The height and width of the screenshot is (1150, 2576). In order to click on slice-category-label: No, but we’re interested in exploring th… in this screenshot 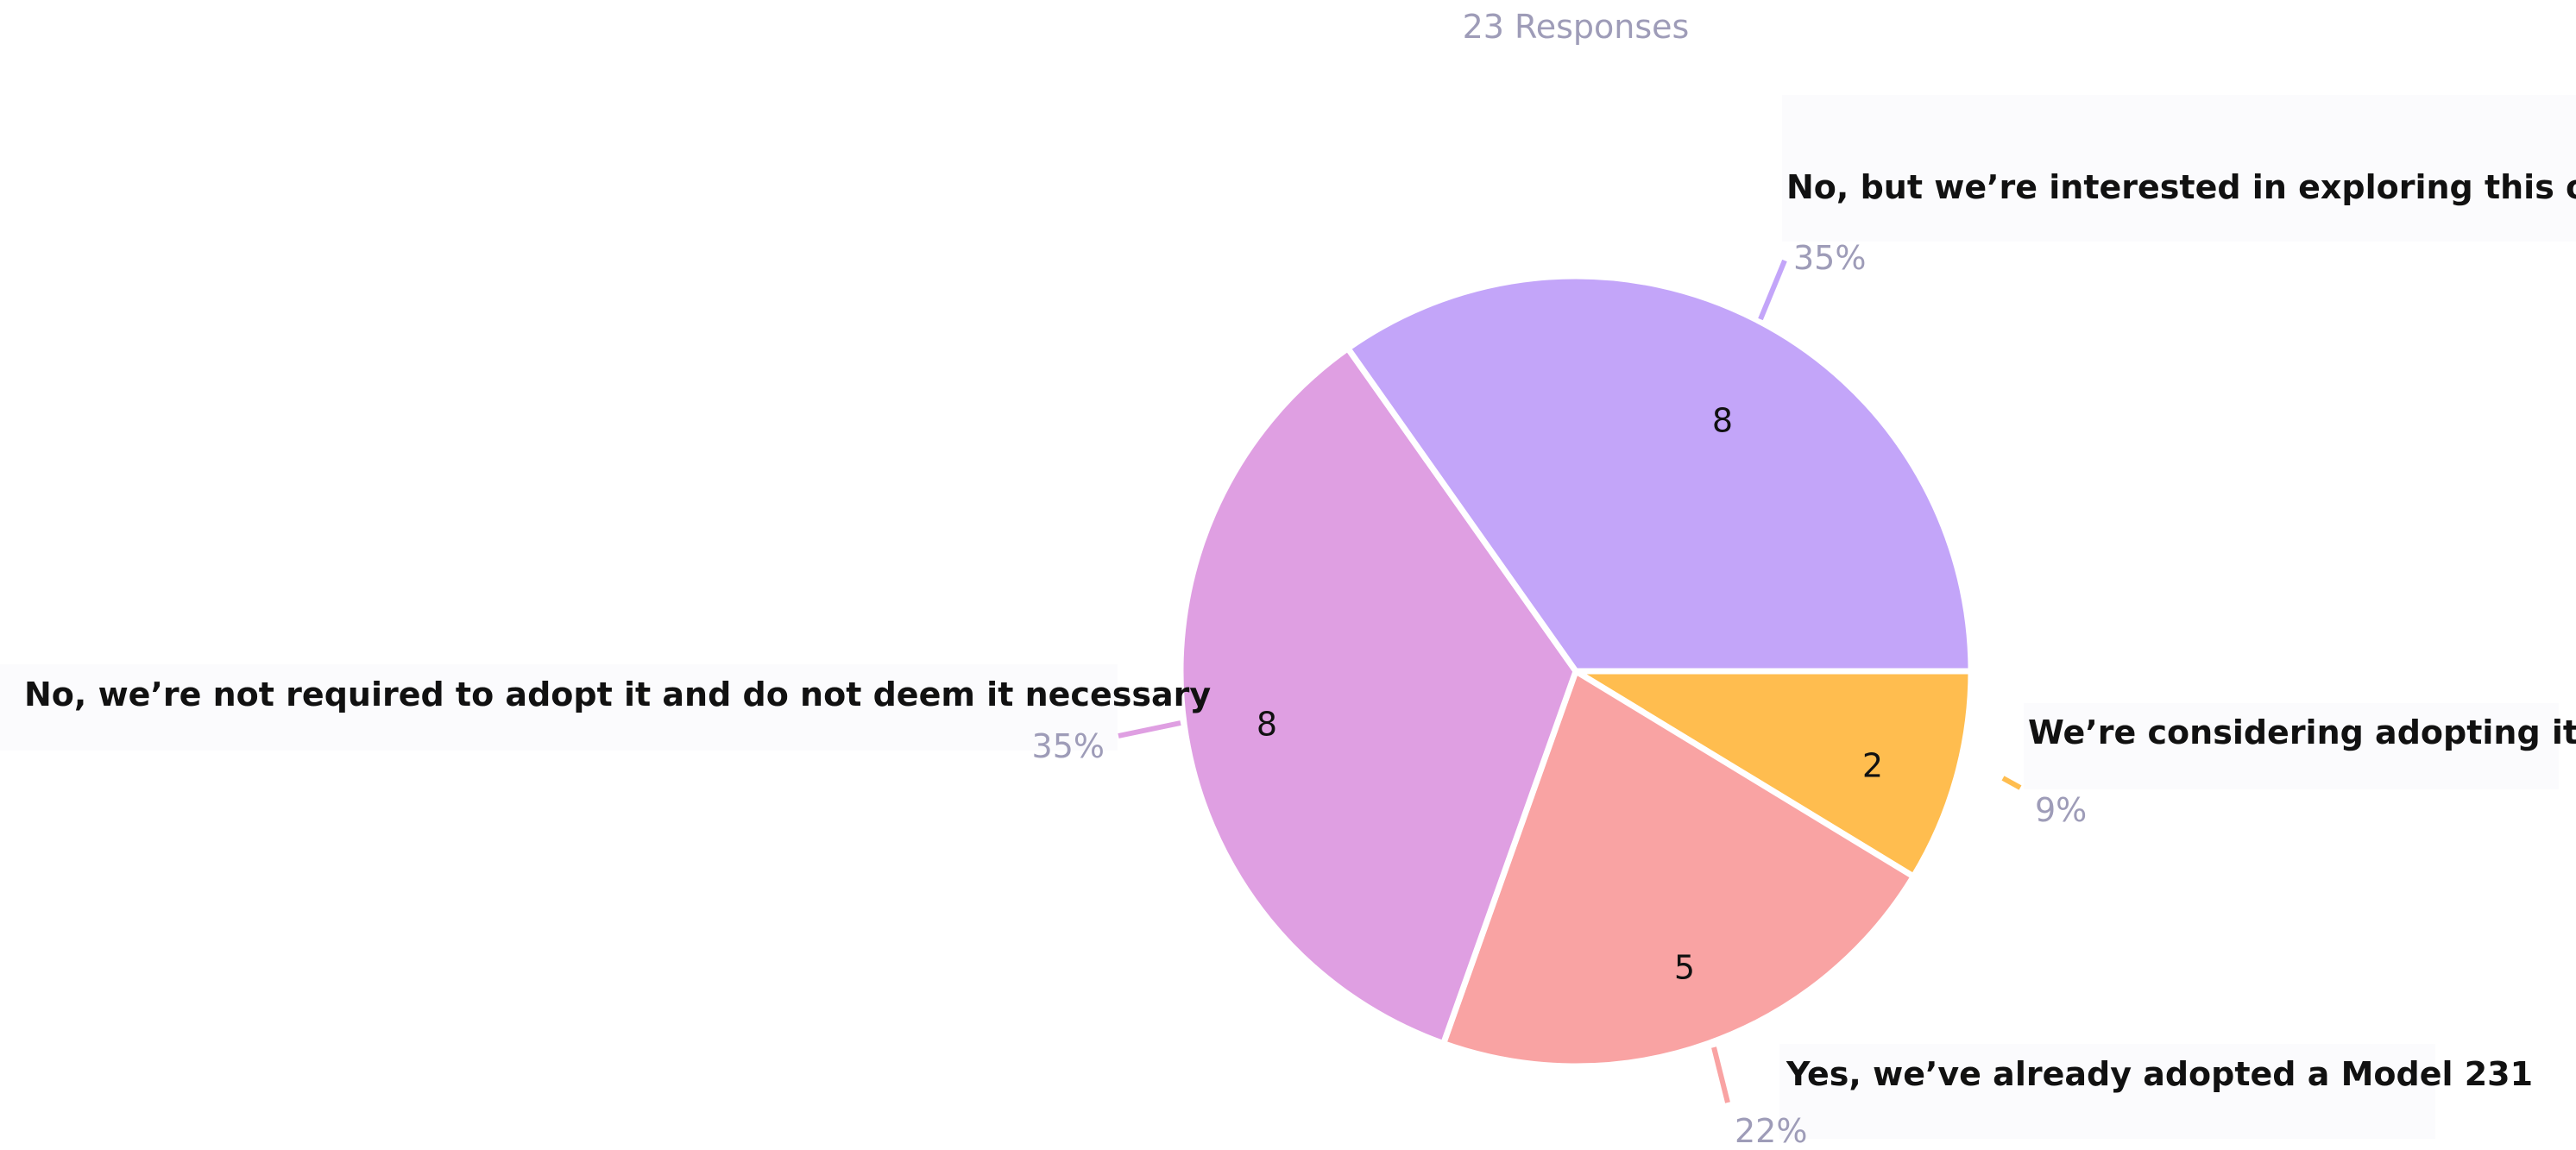, I will do `click(2181, 187)`.